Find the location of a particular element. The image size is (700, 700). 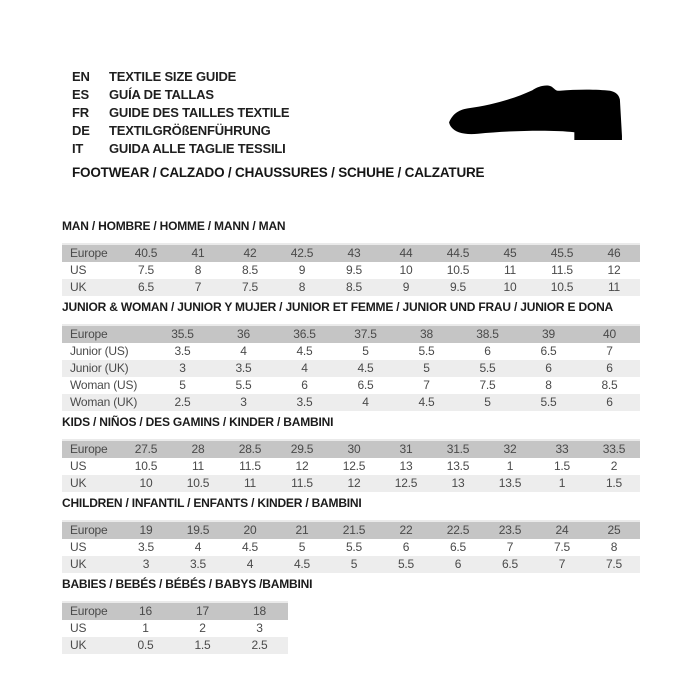

size-cell: 29.5 is located at coordinates (302, 449).